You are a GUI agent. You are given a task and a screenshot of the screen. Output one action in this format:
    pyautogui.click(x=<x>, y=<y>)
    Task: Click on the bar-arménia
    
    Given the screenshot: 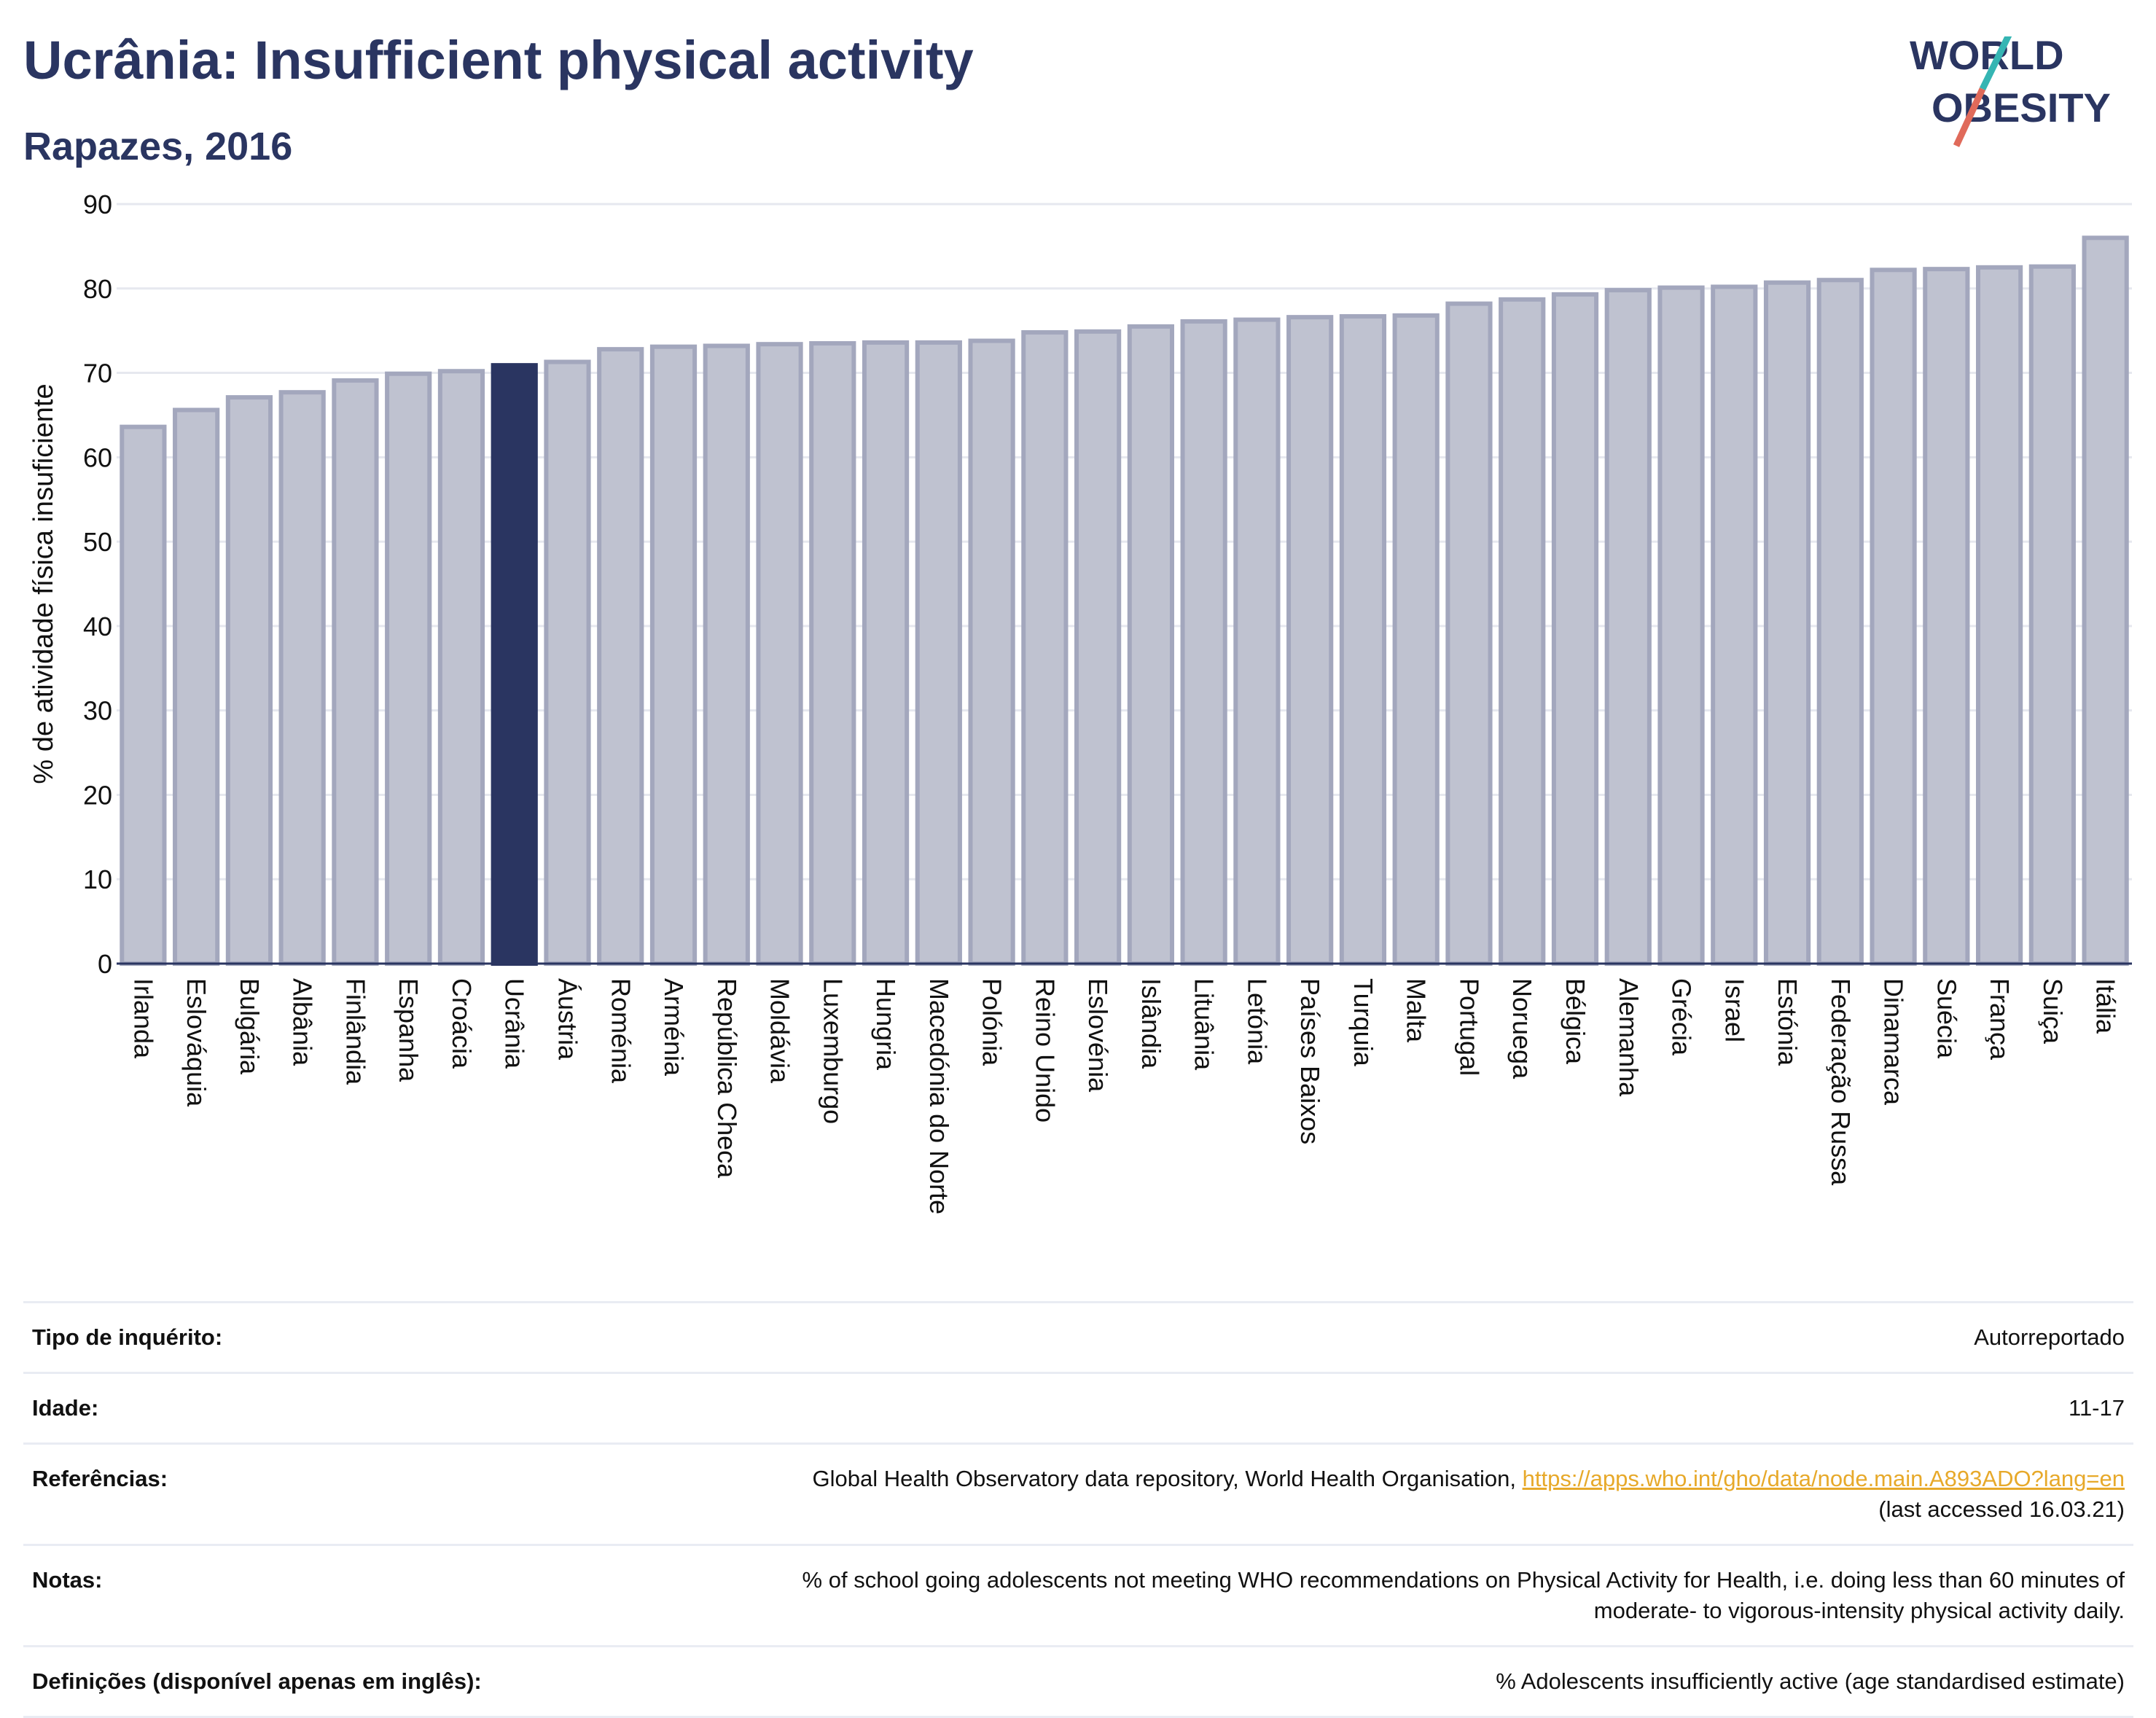 What is the action you would take?
    pyautogui.click(x=673, y=655)
    